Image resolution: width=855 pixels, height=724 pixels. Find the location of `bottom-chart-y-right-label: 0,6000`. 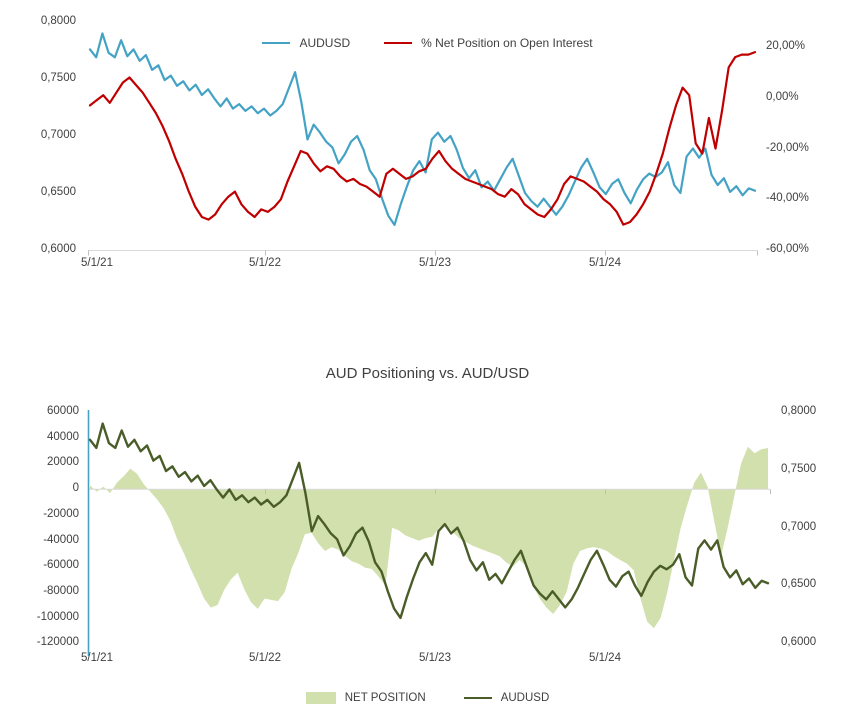

bottom-chart-y-right-label: 0,6000 is located at coordinates (799, 642).